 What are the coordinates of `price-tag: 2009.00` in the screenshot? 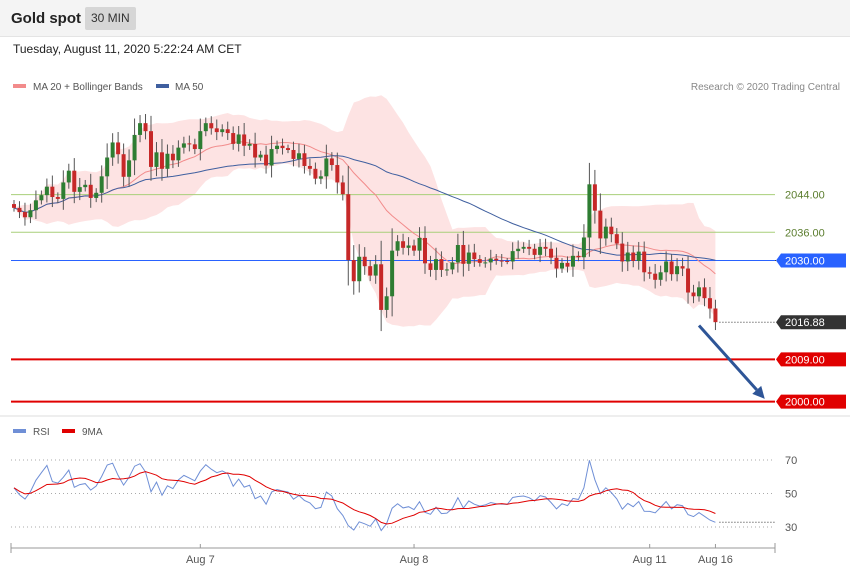 It's located at (811, 359).